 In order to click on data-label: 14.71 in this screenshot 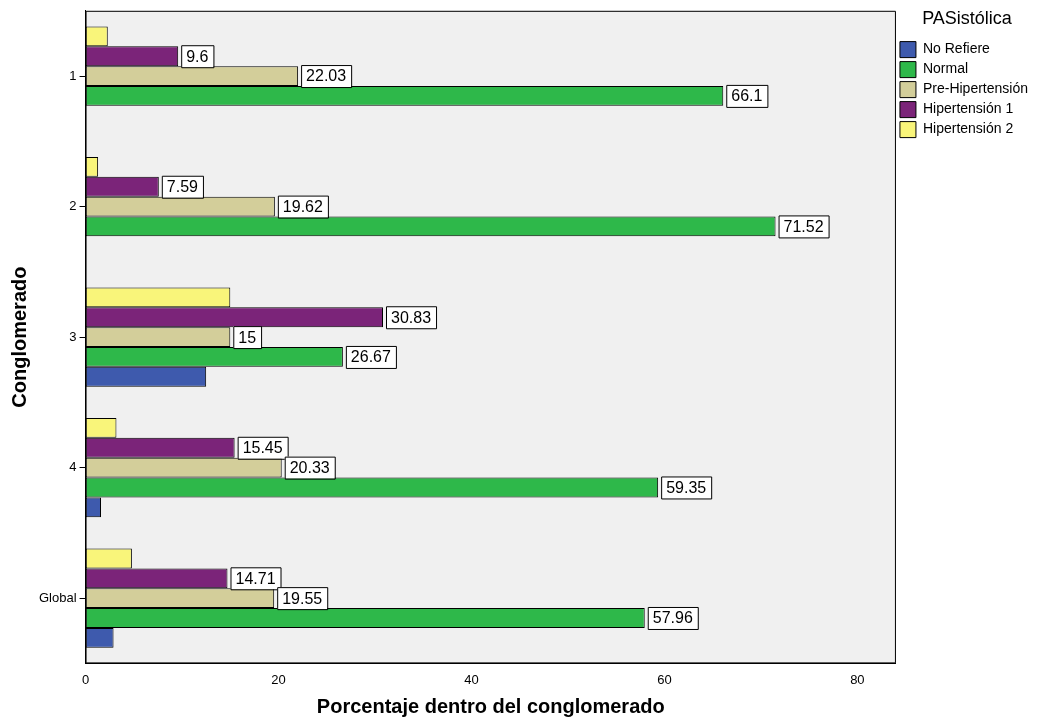, I will do `click(255, 578)`.